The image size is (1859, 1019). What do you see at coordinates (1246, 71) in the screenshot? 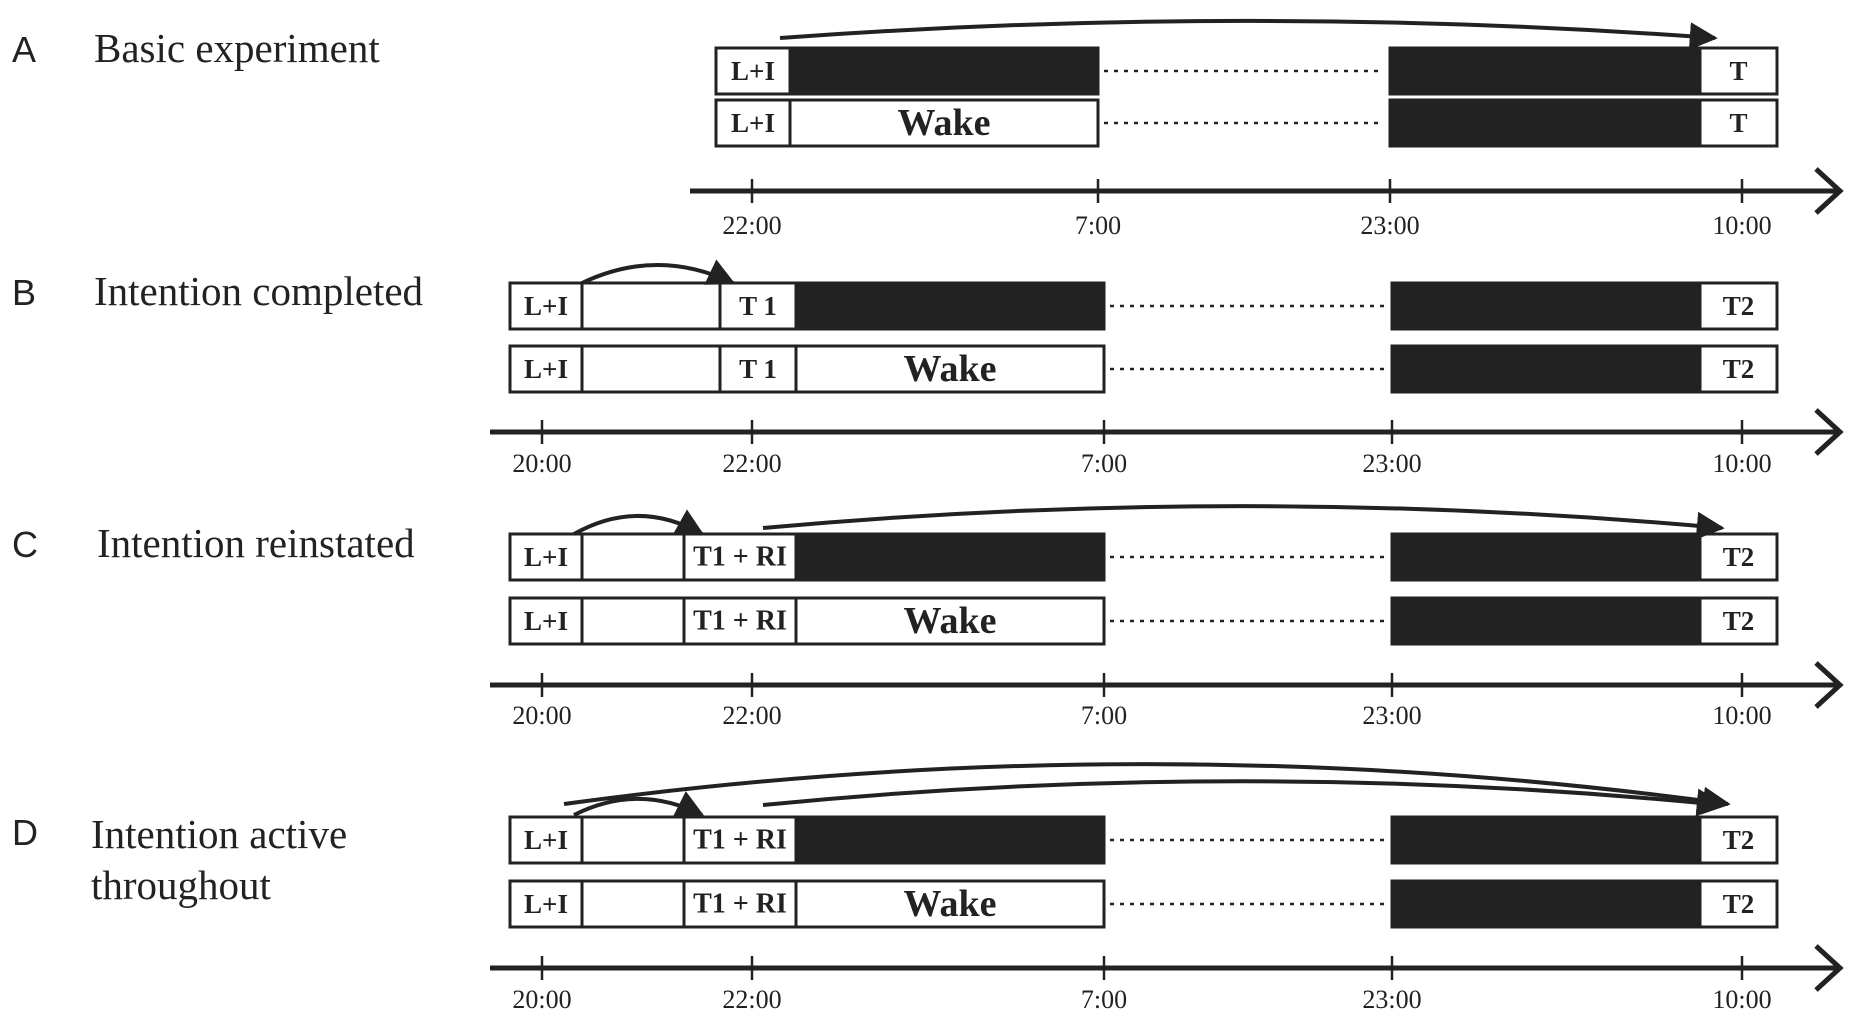
I see `sleep-condition-row: L+I Sleep Sleep T` at bounding box center [1246, 71].